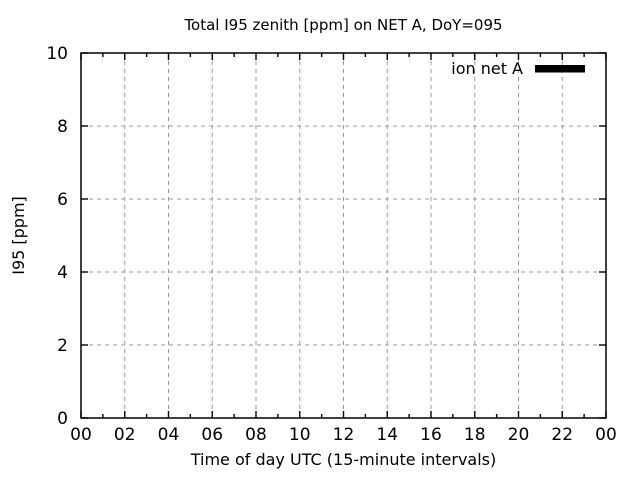 The height and width of the screenshot is (480, 640). I want to click on x-axis-label: Time of day UTC (15-minute intervals), so click(343, 459).